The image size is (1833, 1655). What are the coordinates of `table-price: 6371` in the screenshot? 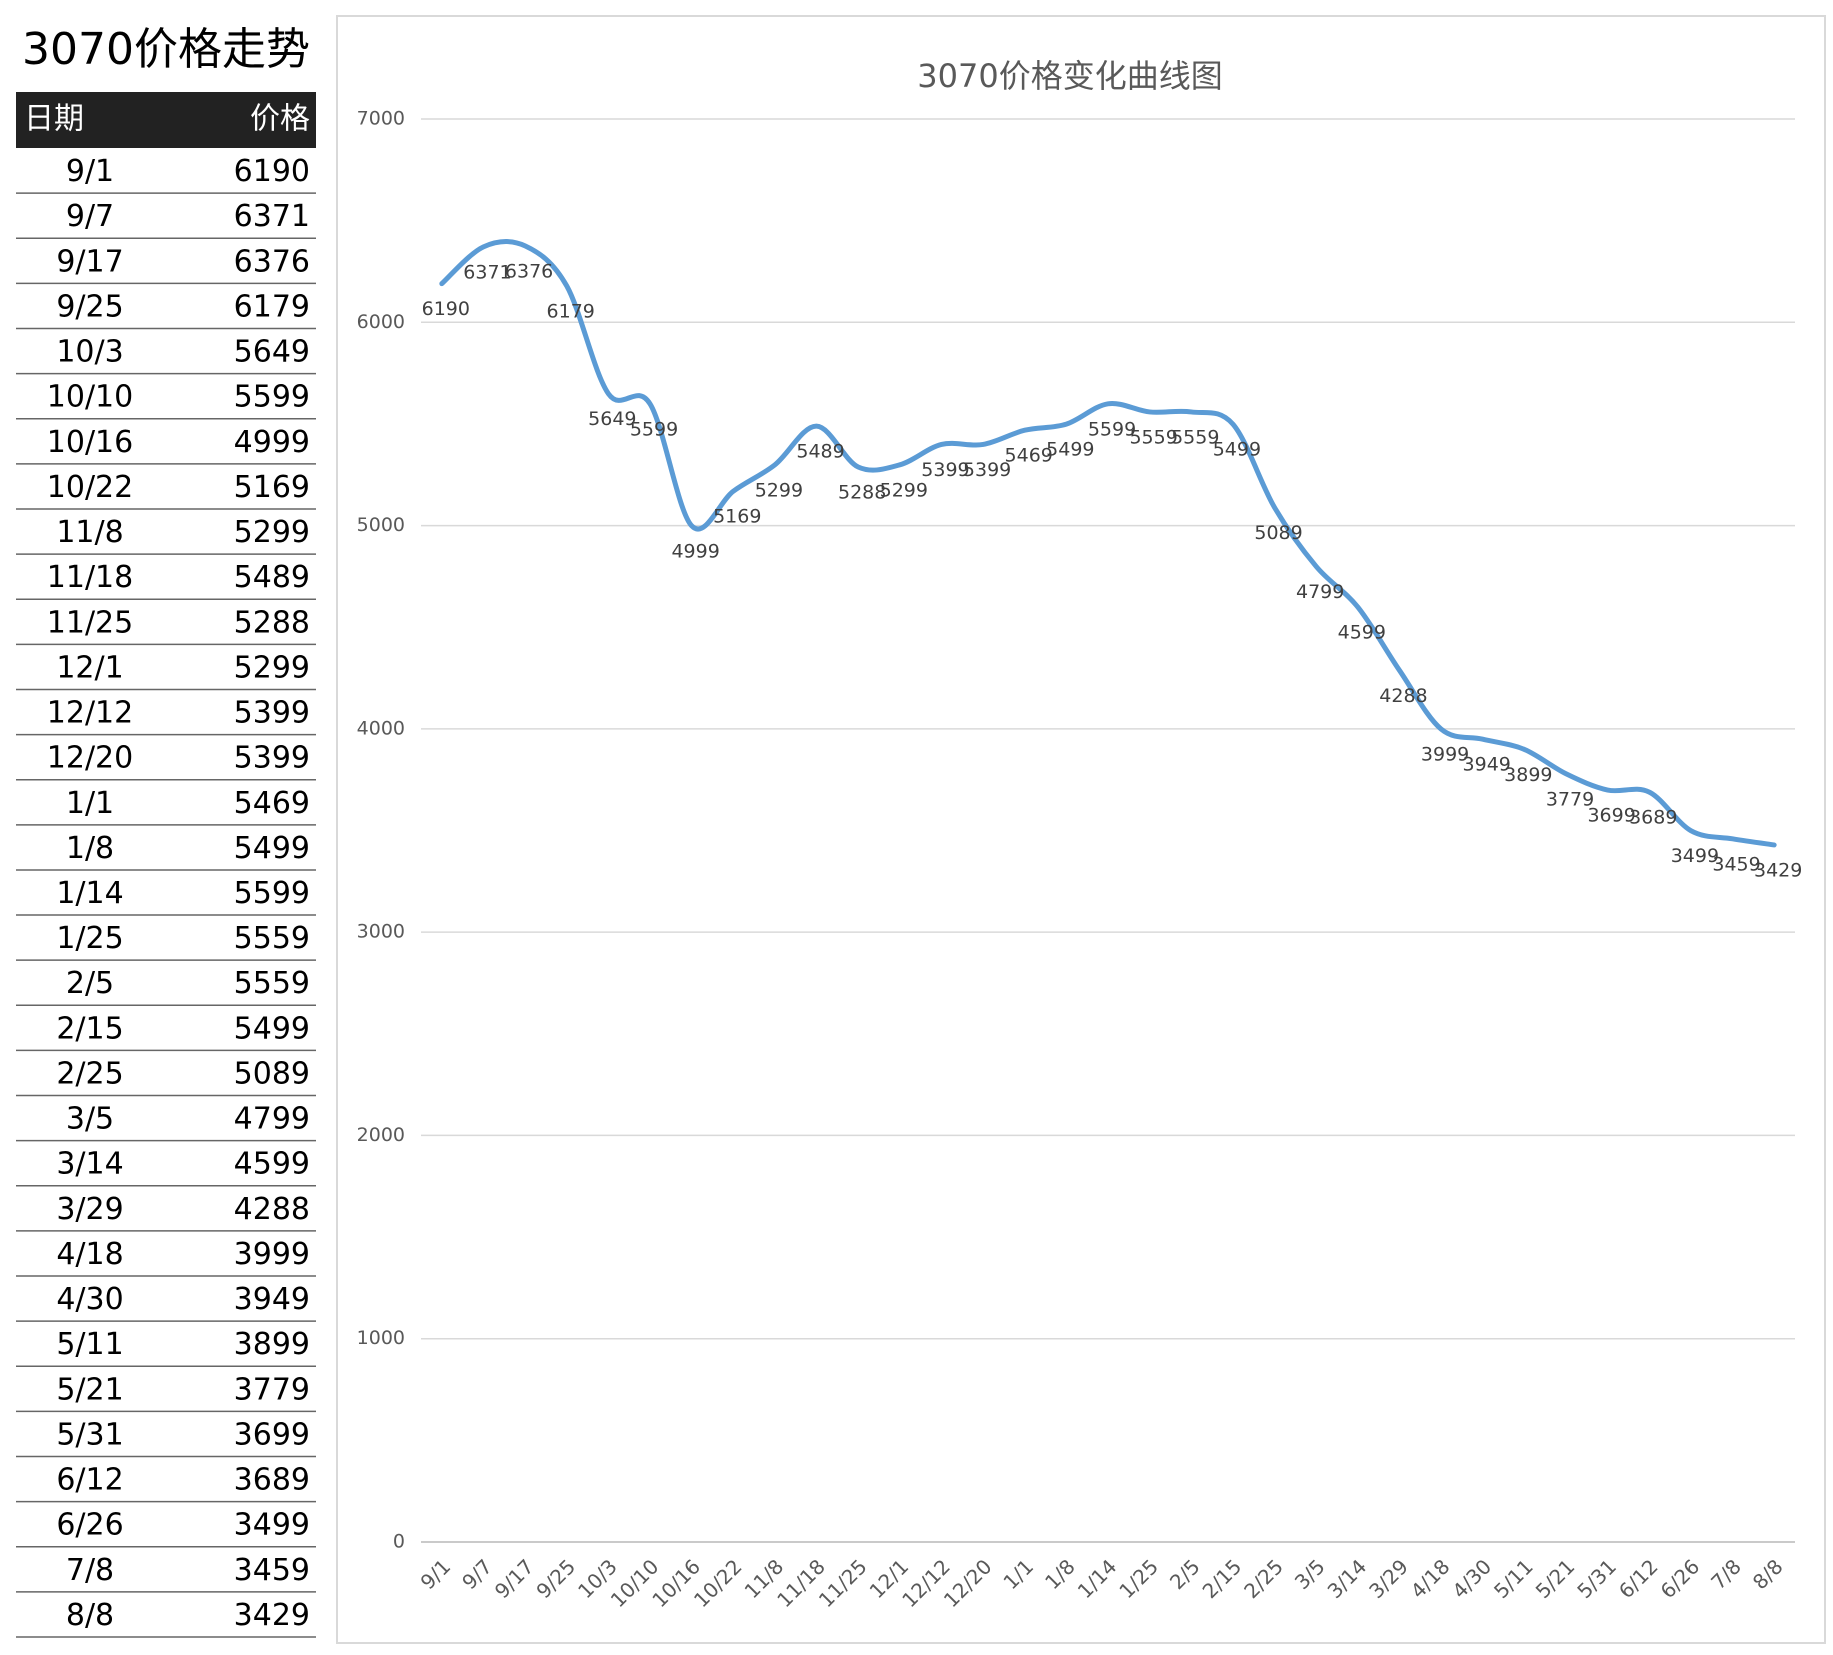 It's located at (272, 216).